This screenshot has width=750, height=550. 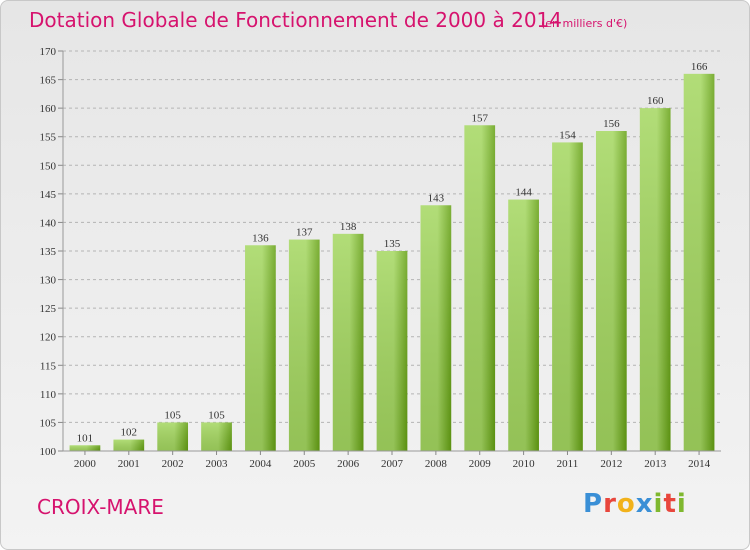 What do you see at coordinates (260, 464) in the screenshot?
I see `x-tick-label: 2004` at bounding box center [260, 464].